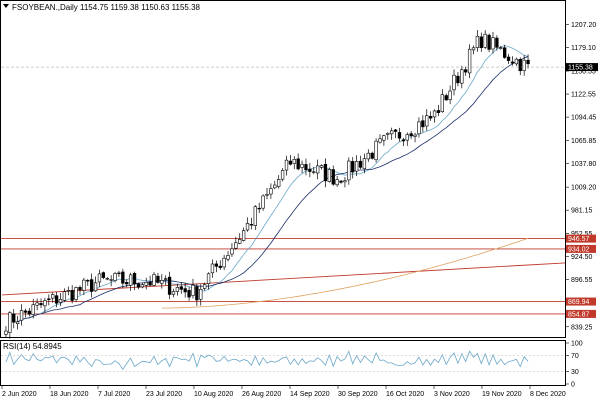  Describe the element at coordinates (579, 249) in the screenshot. I see `level-label: 934.02` at that location.